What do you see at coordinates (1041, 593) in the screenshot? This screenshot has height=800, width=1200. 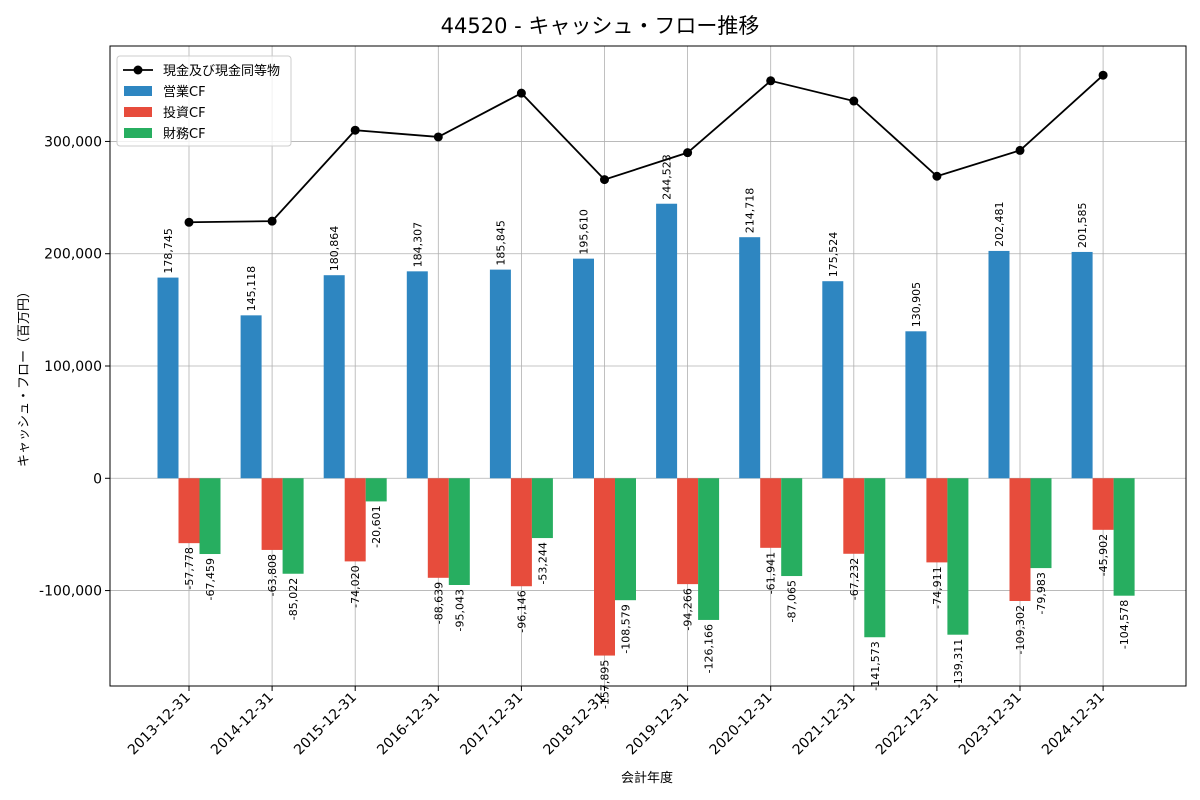 I see `bar-value-label: -79,983` at bounding box center [1041, 593].